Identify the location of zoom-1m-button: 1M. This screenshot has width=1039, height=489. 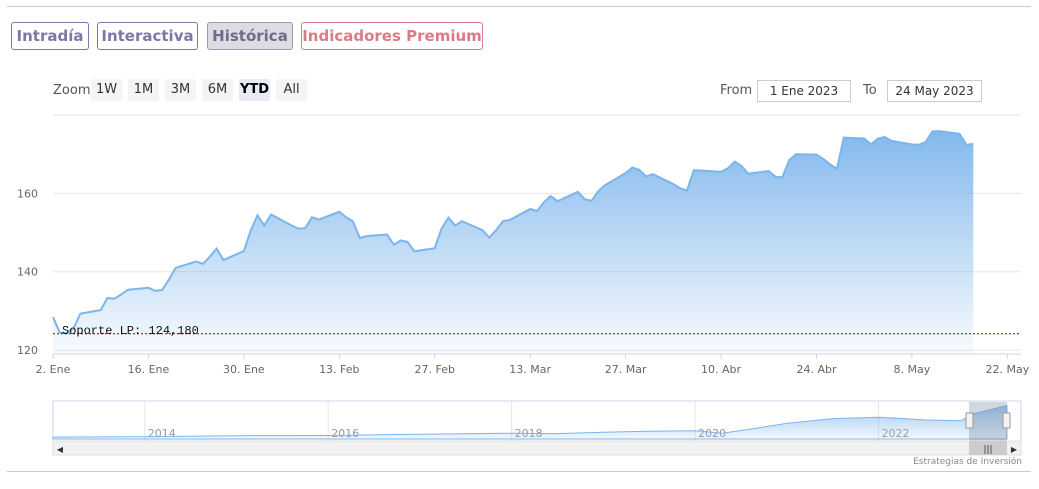
(143, 90).